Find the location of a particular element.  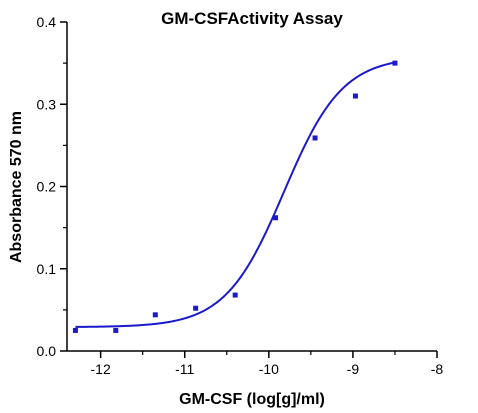

x-ticks: -12 -11 -10 -9 -8 is located at coordinates (267, 364).